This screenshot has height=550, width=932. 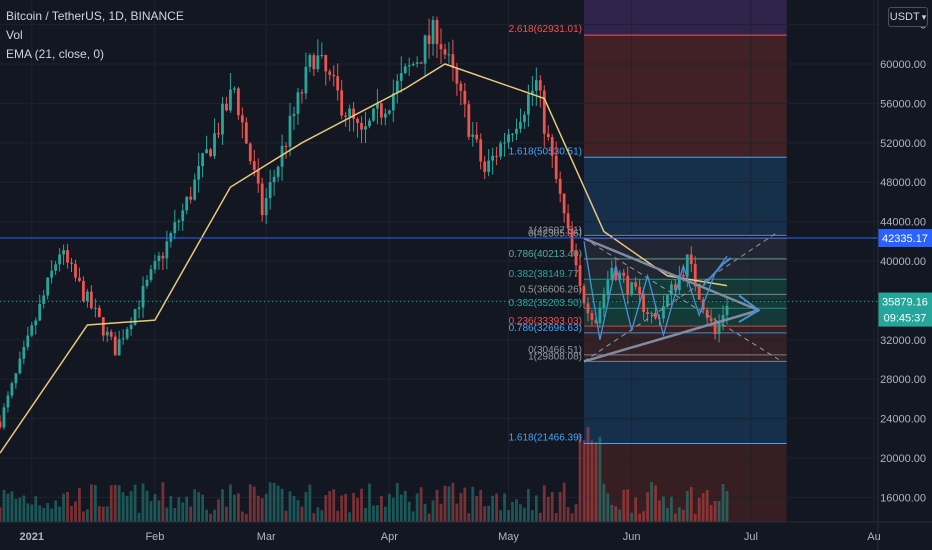 What do you see at coordinates (545, 29) in the screenshot?
I see `fib-extension-label: 2.618(62931.01)` at bounding box center [545, 29].